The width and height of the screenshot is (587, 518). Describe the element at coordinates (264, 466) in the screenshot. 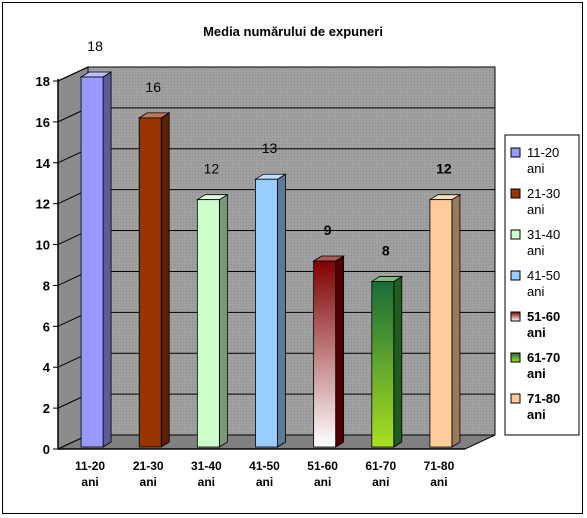

I see `x-tick-label: 41-50` at that location.